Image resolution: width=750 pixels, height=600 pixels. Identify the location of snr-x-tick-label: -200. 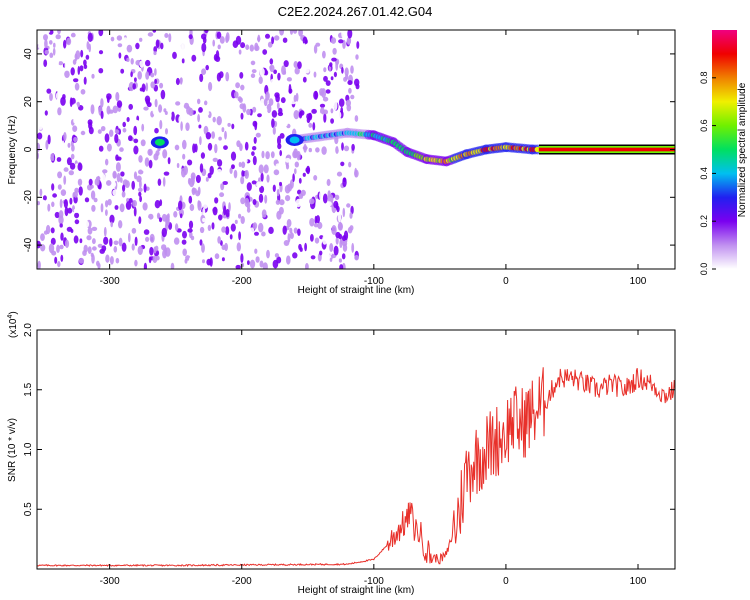
(242, 581).